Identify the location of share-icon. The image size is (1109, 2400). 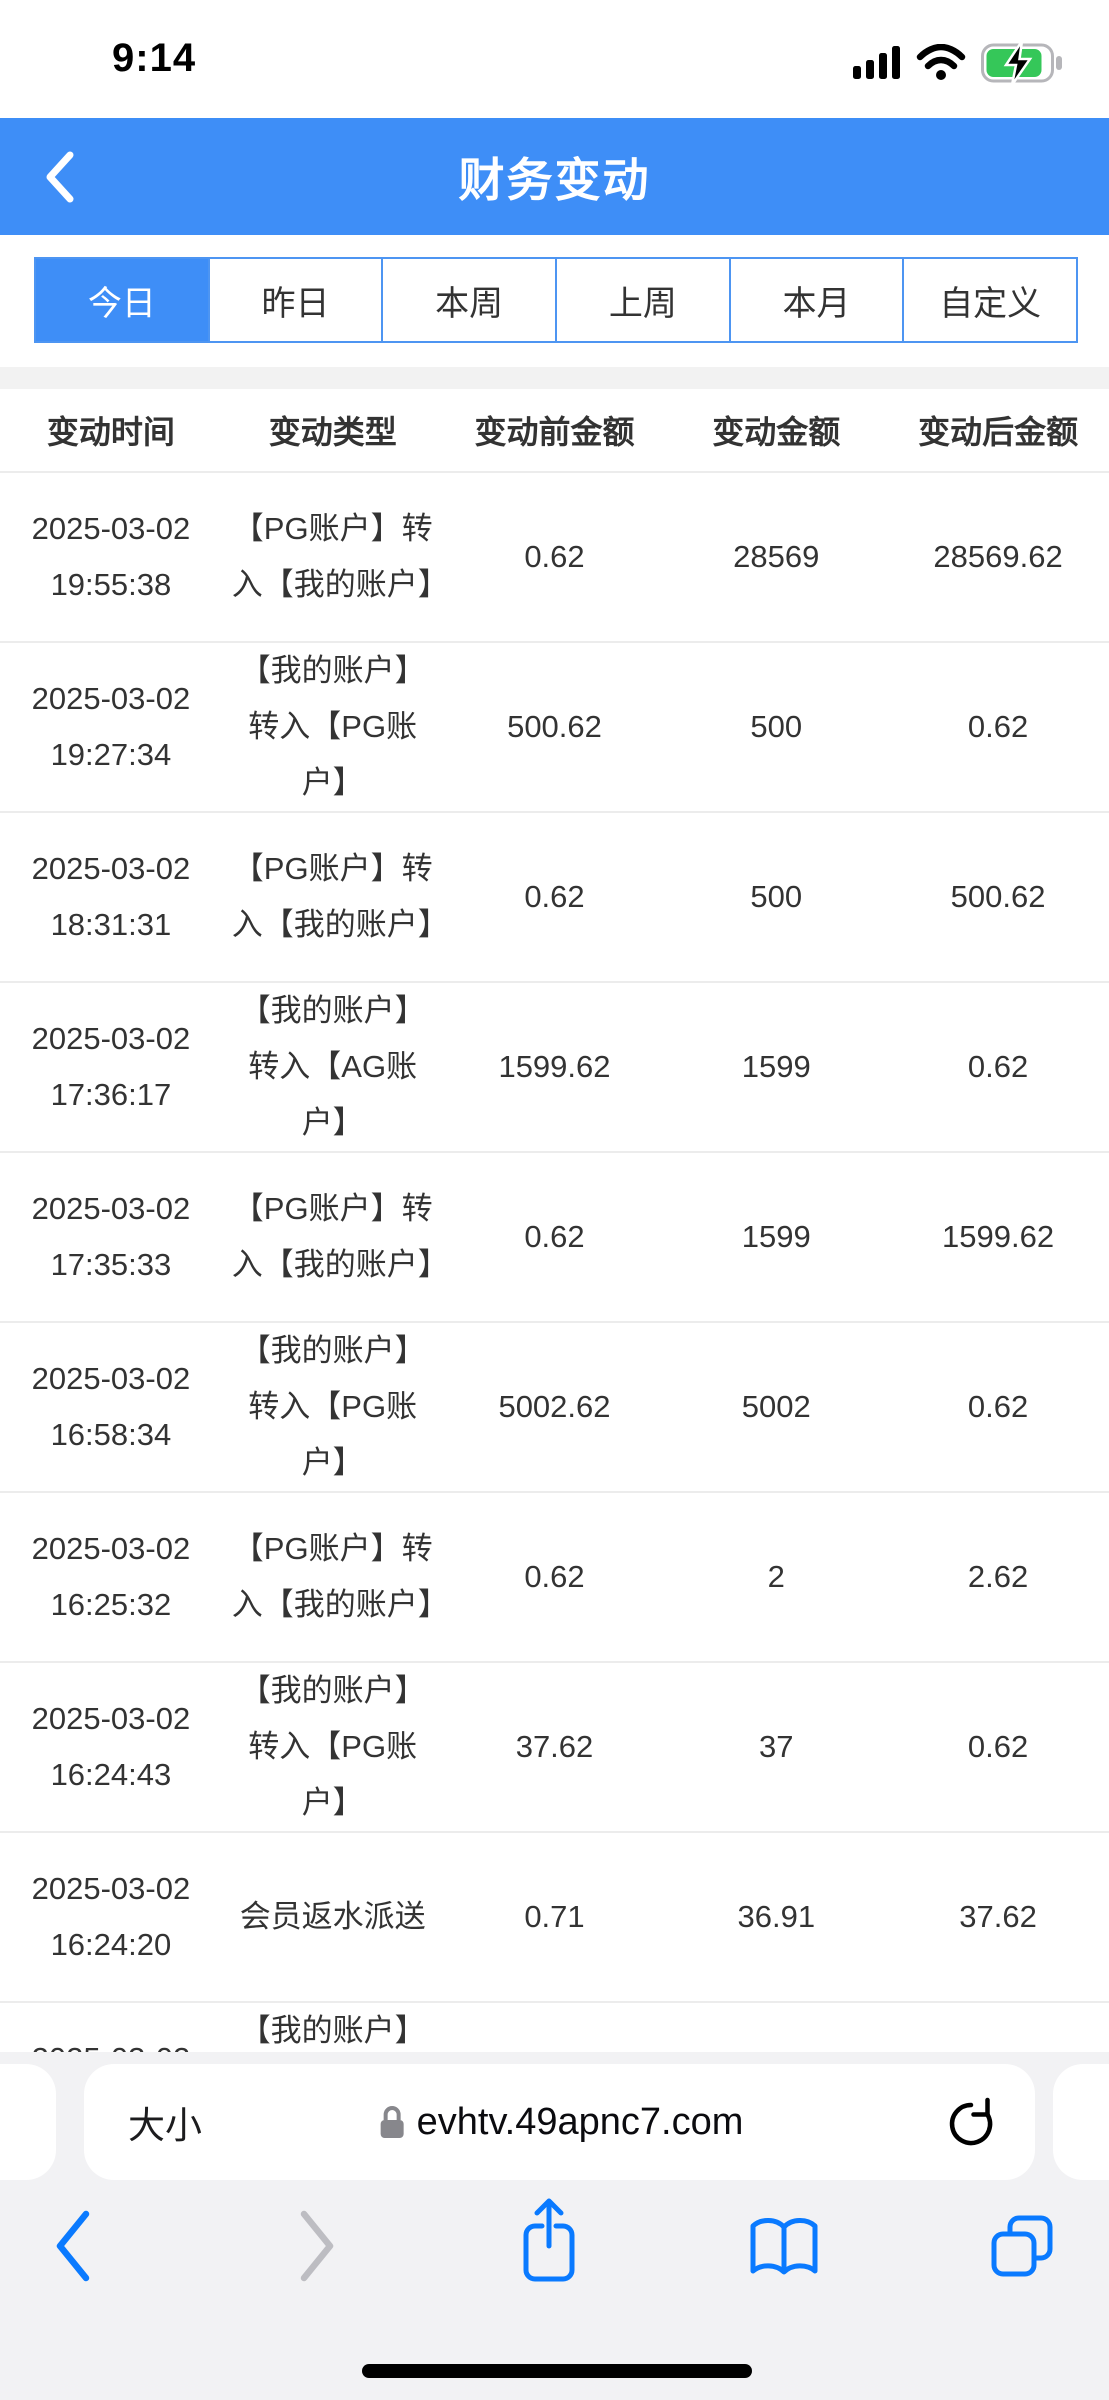
(549, 2240).